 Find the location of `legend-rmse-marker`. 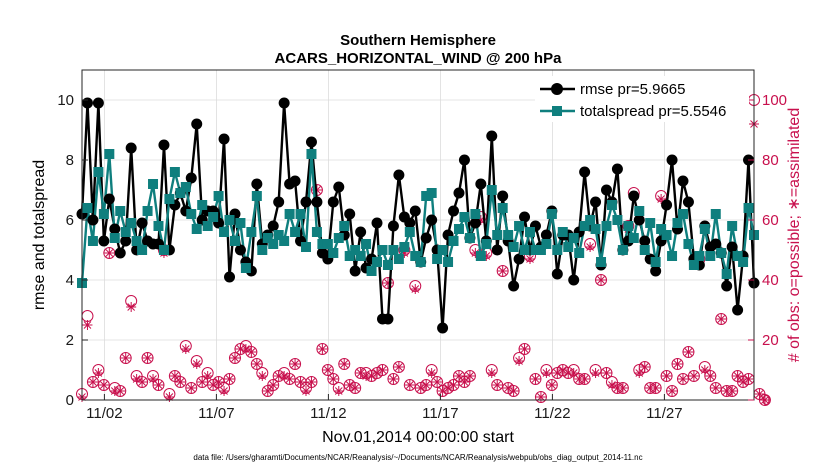

legend-rmse-marker is located at coordinates (557, 89).